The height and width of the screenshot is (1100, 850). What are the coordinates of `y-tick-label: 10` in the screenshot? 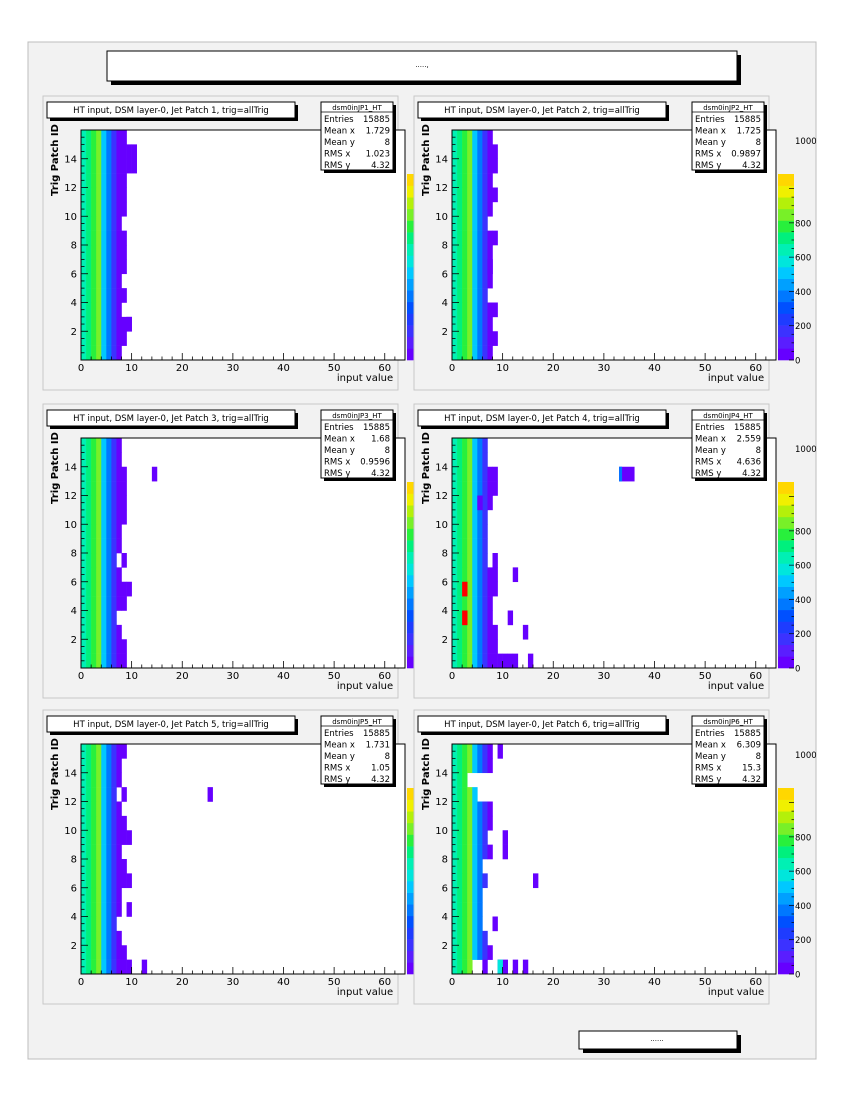 It's located at (70, 217).